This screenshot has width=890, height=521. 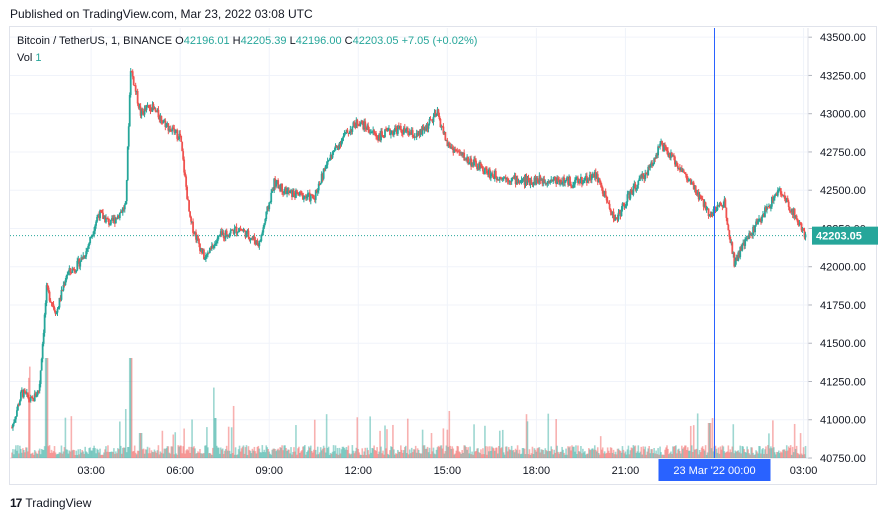 I want to click on footer: 17 TradingView, so click(x=50, y=503).